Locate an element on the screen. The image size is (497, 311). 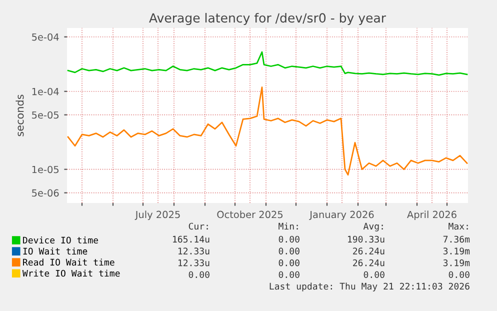
y-axis-title: seconds is located at coordinates (20, 115).